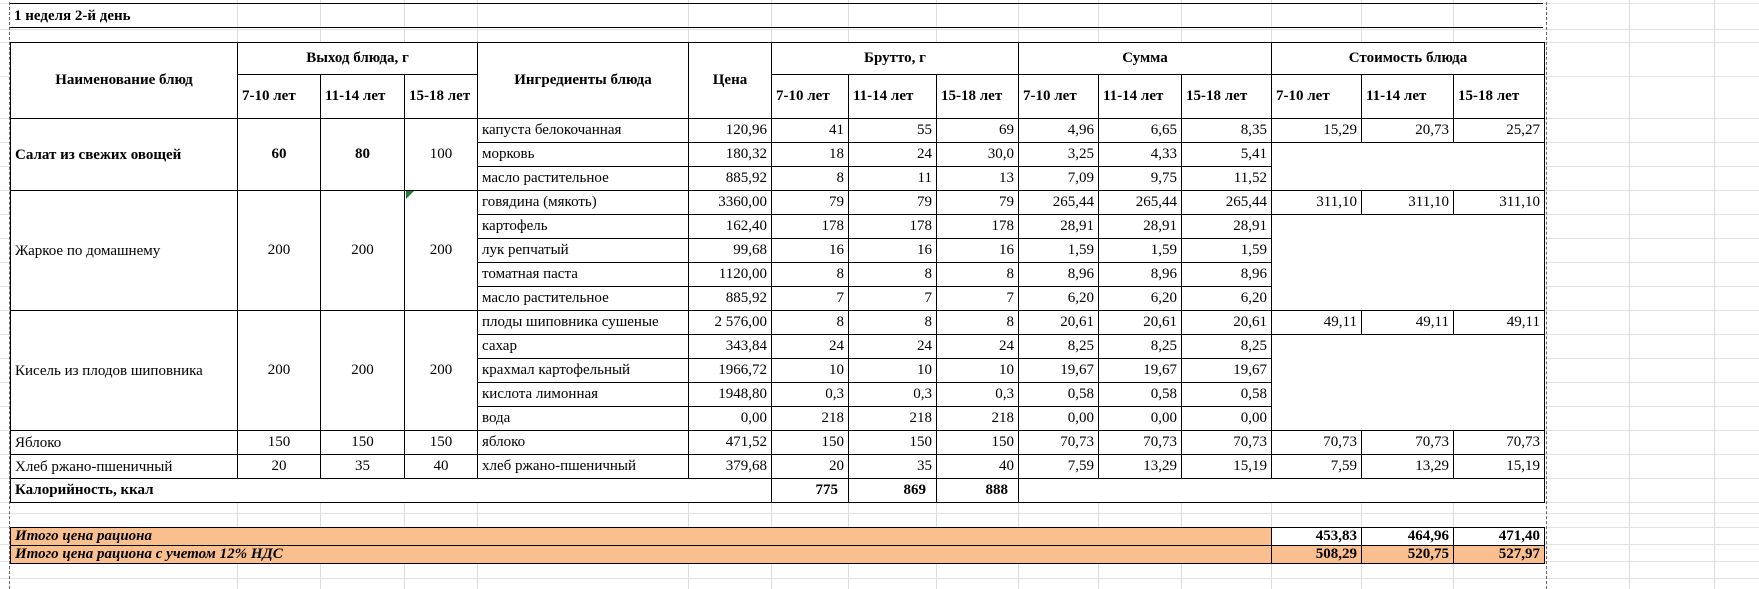  What do you see at coordinates (1407, 536) in the screenshot?
I see `total-value-cell: 464,96` at bounding box center [1407, 536].